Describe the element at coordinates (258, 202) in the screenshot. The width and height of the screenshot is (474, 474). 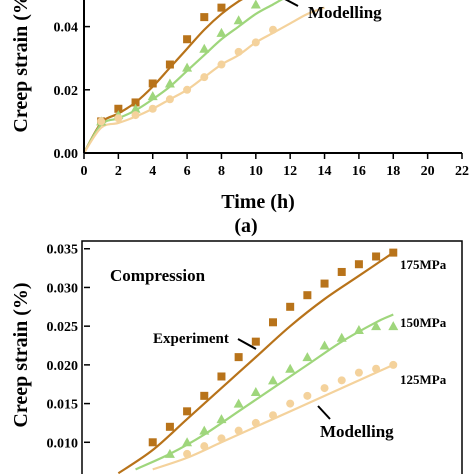
I see `panel-a-xlabel: Time (h)` at that location.